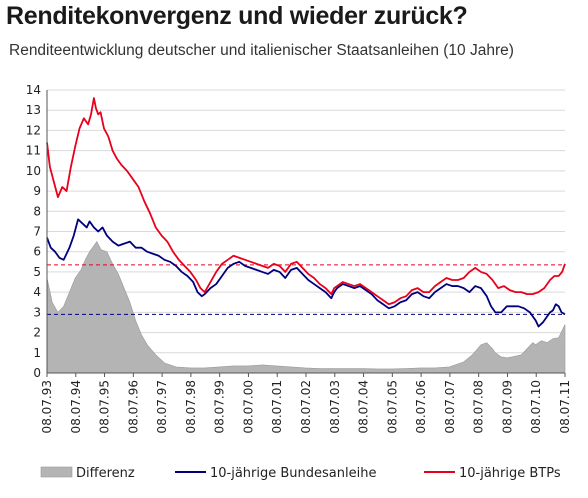  Describe the element at coordinates (37, 373) in the screenshot. I see `y-tick-label: 0` at that location.